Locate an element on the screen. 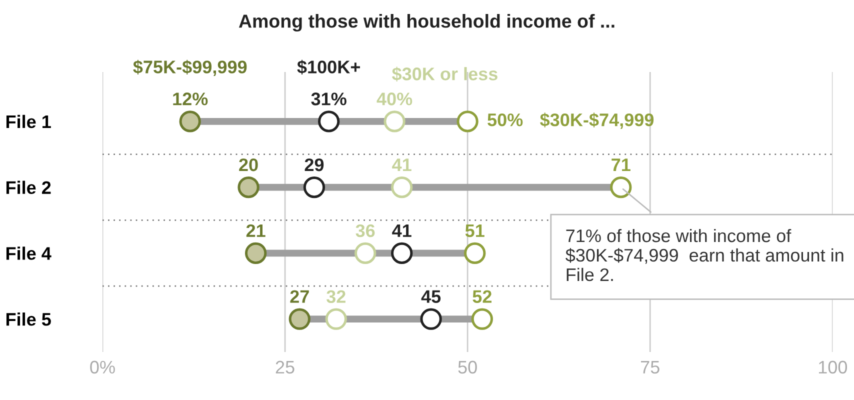 The height and width of the screenshot is (400, 854). data-label: 31% is located at coordinates (328, 99).